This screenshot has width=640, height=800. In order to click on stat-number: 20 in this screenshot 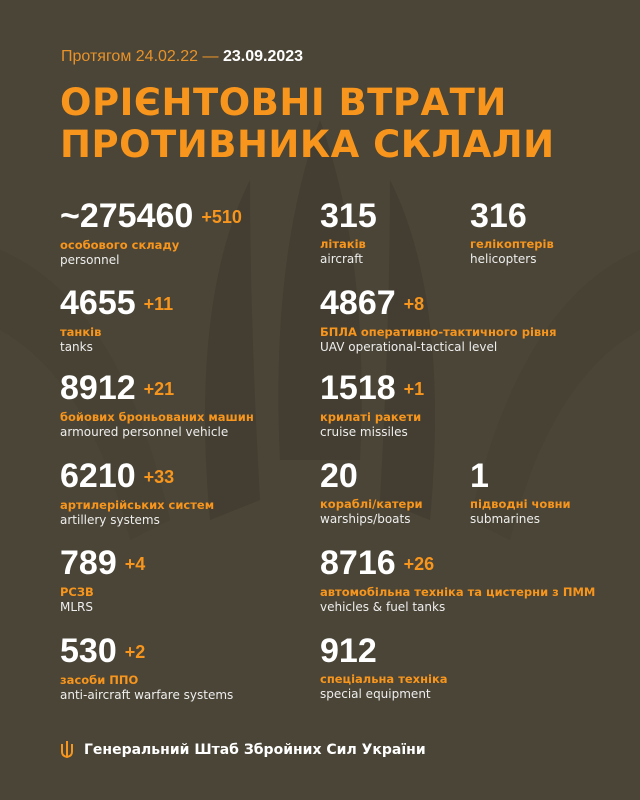, I will do `click(339, 476)`.